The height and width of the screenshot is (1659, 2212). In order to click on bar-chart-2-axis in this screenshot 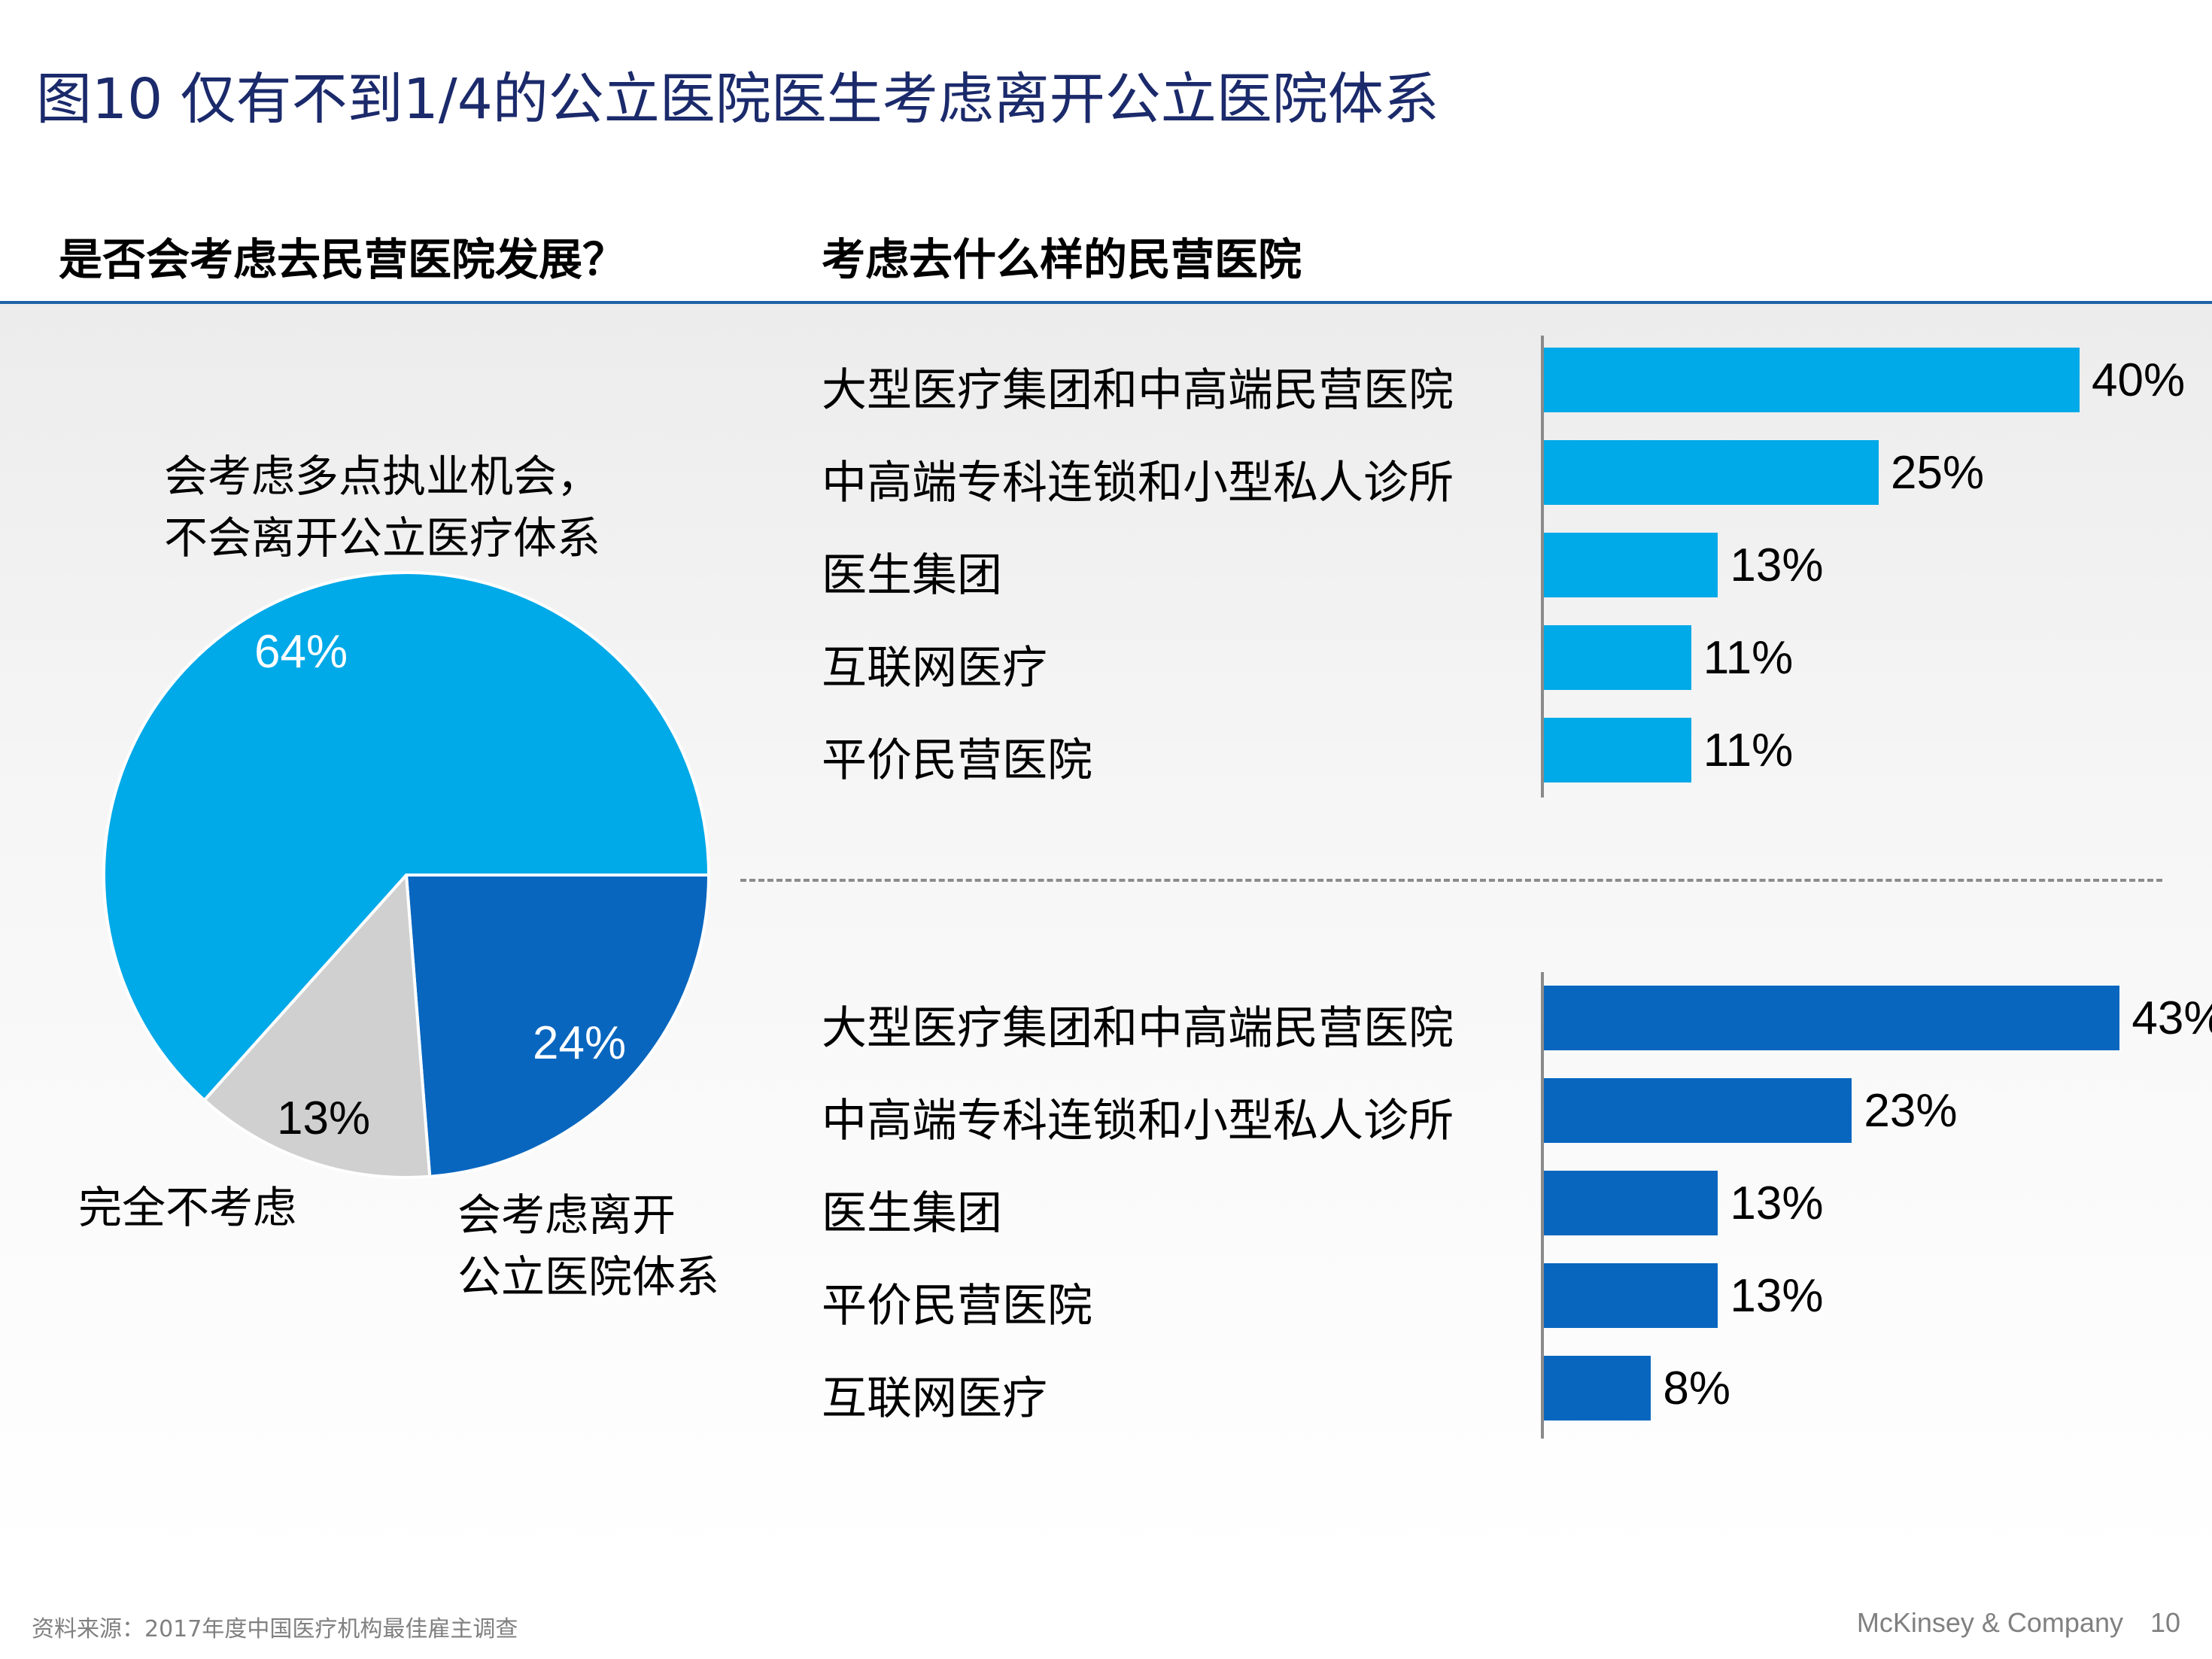, I will do `click(1542, 1205)`.